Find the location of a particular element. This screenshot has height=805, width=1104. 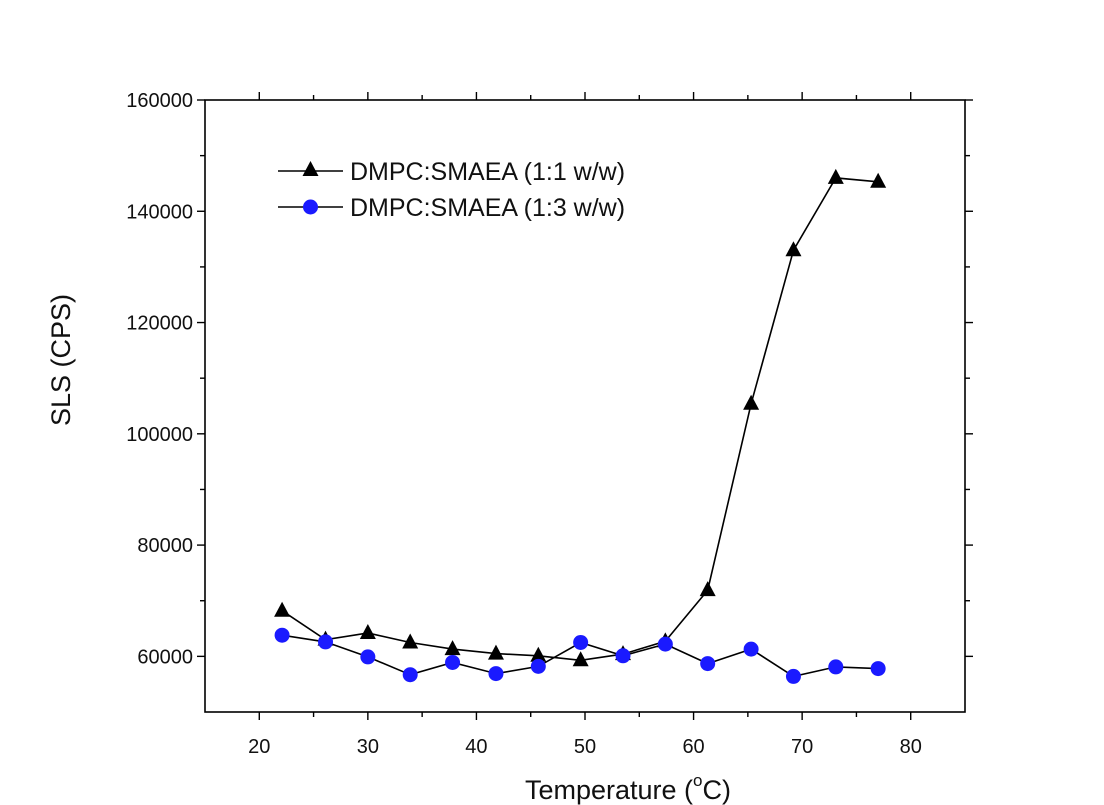

legend-item-1: DMPC:SMAEA (1:1 w/w) is located at coordinates (451, 172).